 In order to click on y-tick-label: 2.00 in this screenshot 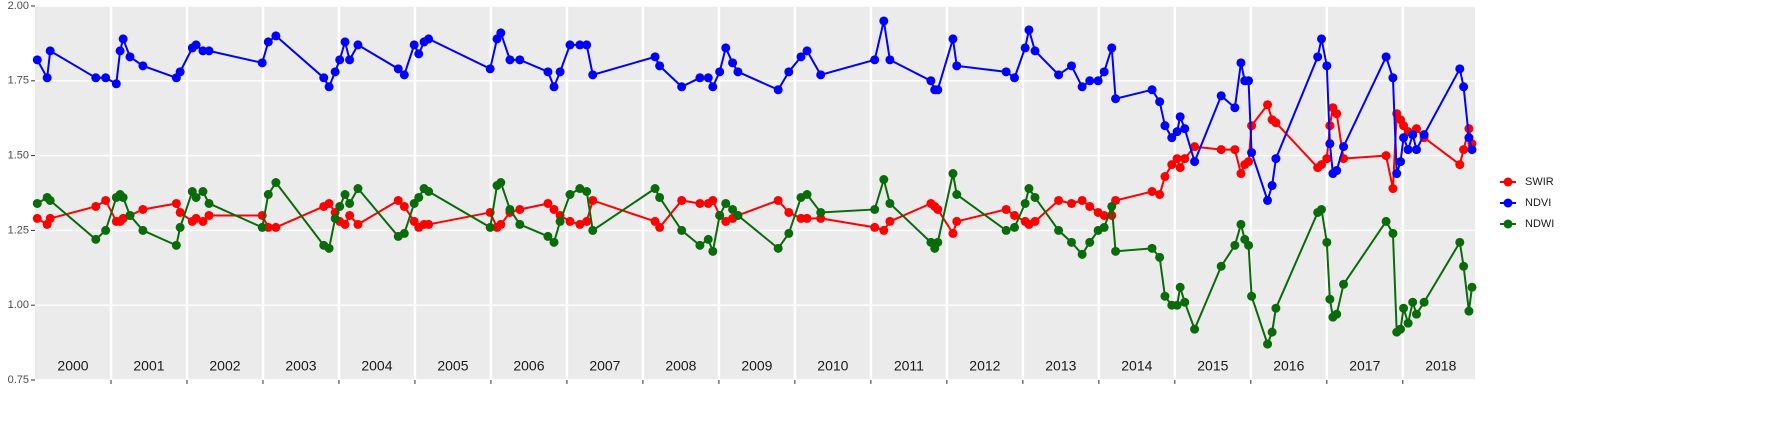, I will do `click(18, 6)`.